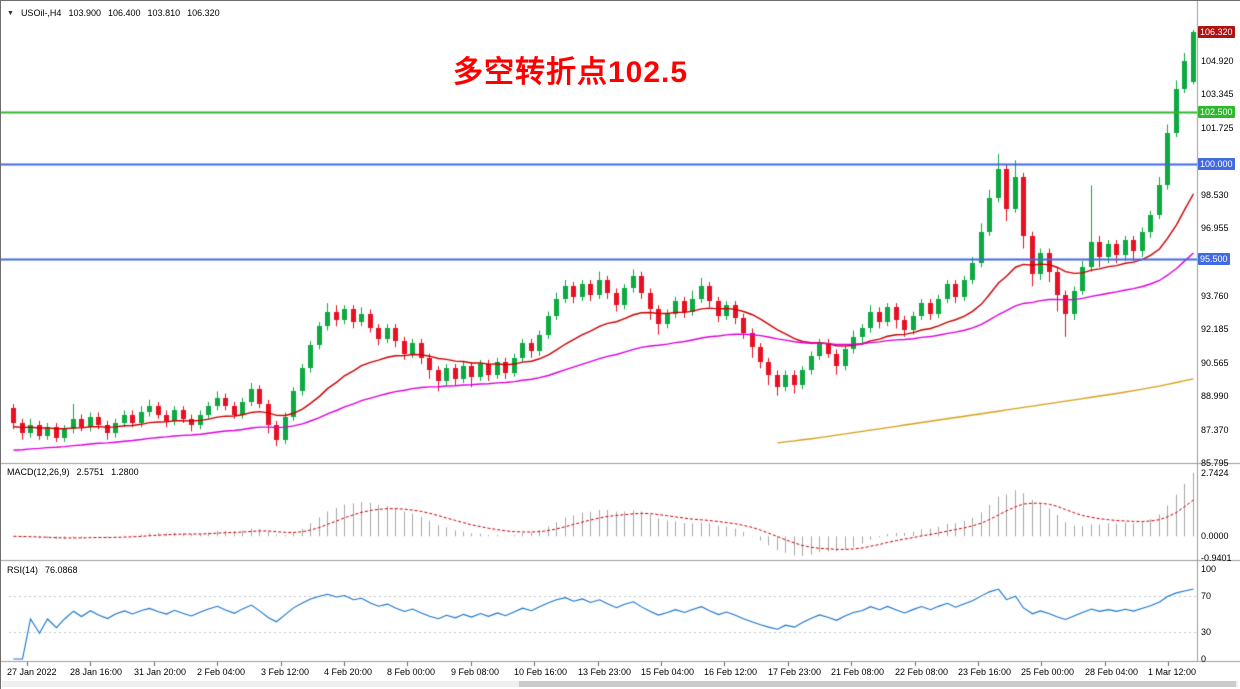  What do you see at coordinates (23, 570) in the screenshot?
I see `rsi-label: RSI(14)` at bounding box center [23, 570].